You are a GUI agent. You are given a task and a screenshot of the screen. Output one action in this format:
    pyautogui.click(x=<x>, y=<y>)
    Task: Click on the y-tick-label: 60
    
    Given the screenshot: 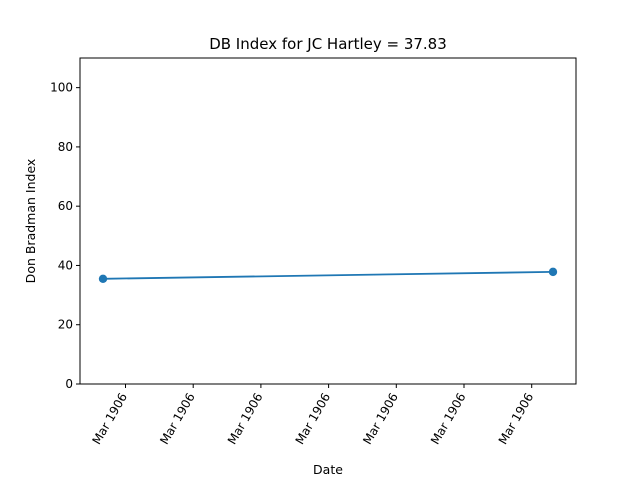 What is the action you would take?
    pyautogui.click(x=65, y=206)
    